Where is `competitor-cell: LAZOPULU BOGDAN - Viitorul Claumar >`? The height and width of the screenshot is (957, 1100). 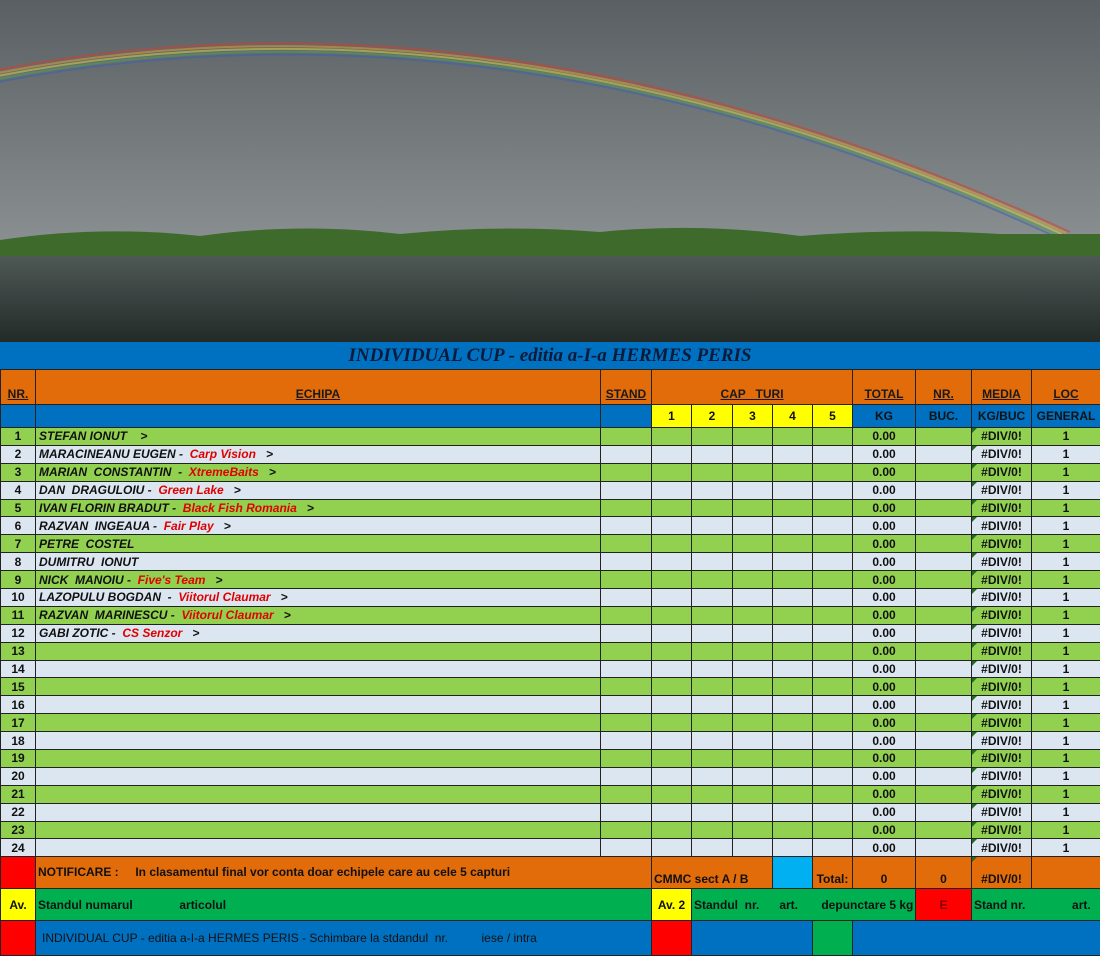 competitor-cell: LAZOPULU BOGDAN - Viitorul Claumar > is located at coordinates (318, 597).